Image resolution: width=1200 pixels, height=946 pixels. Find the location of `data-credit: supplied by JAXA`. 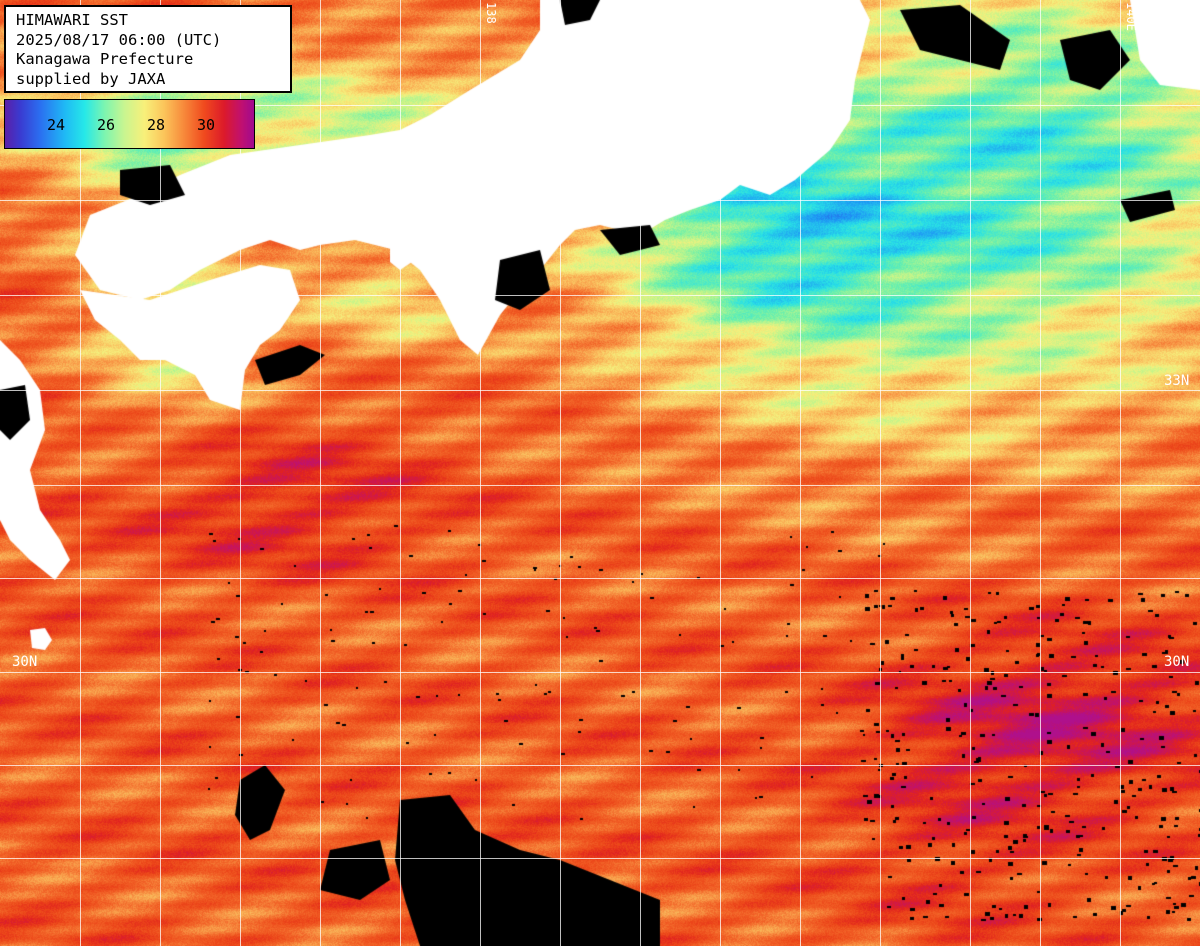

data-credit: supplied by JAXA is located at coordinates (153, 80).